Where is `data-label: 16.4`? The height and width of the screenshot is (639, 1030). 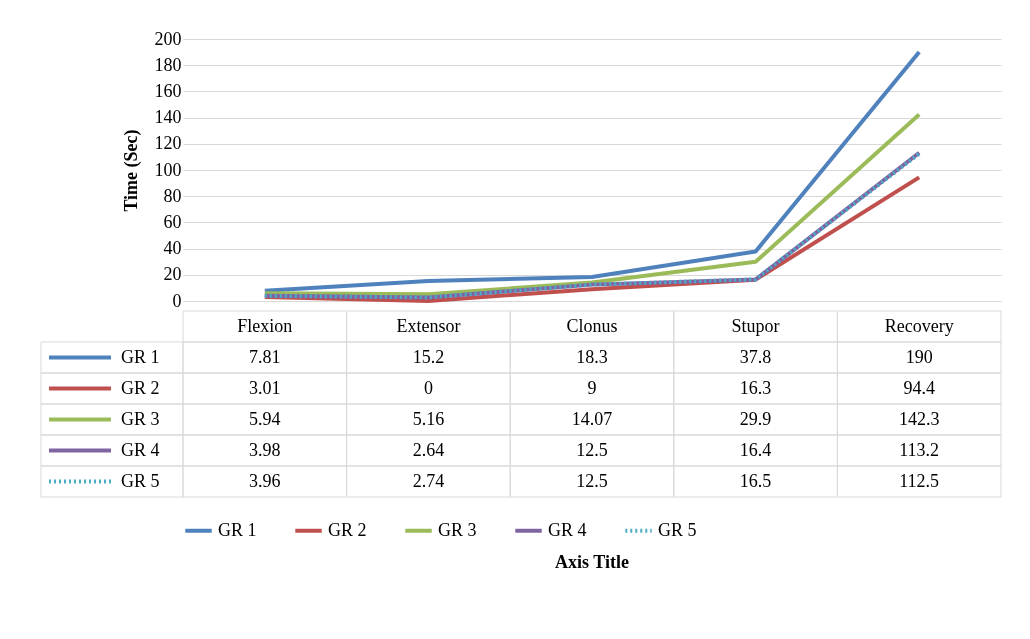 data-label: 16.4 is located at coordinates (755, 449).